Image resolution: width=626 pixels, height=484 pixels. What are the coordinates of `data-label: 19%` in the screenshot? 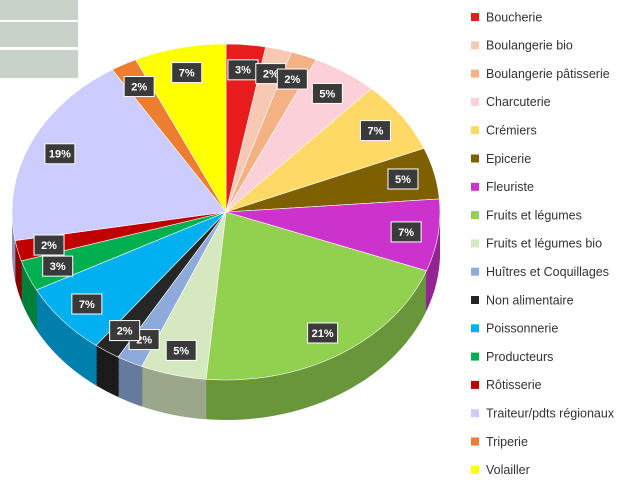 It's located at (60, 155).